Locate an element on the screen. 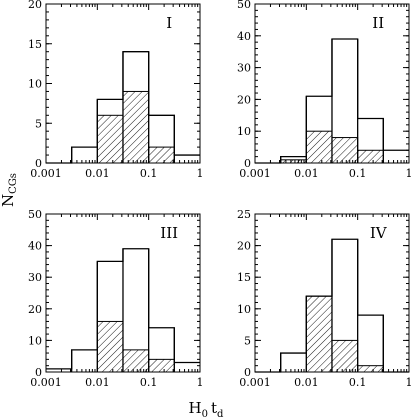 The image size is (419, 420). panel-label: III is located at coordinates (169, 233).